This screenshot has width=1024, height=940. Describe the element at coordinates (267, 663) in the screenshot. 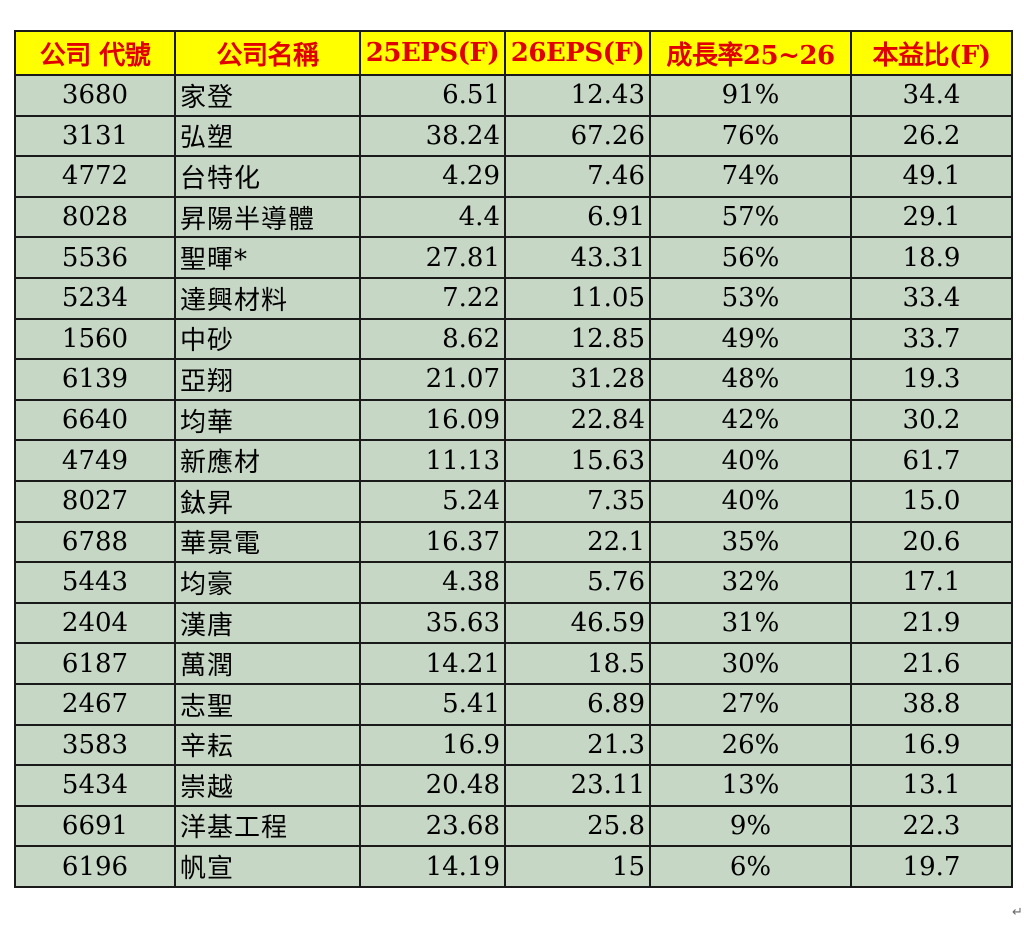

I see `company-name-cell: 萬潤` at that location.